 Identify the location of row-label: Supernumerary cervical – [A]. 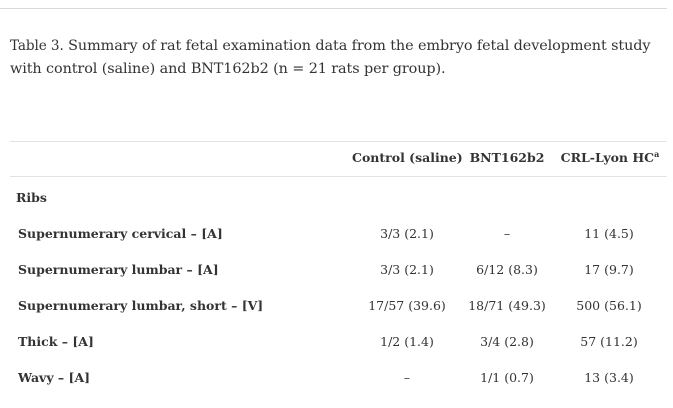
(120, 233).